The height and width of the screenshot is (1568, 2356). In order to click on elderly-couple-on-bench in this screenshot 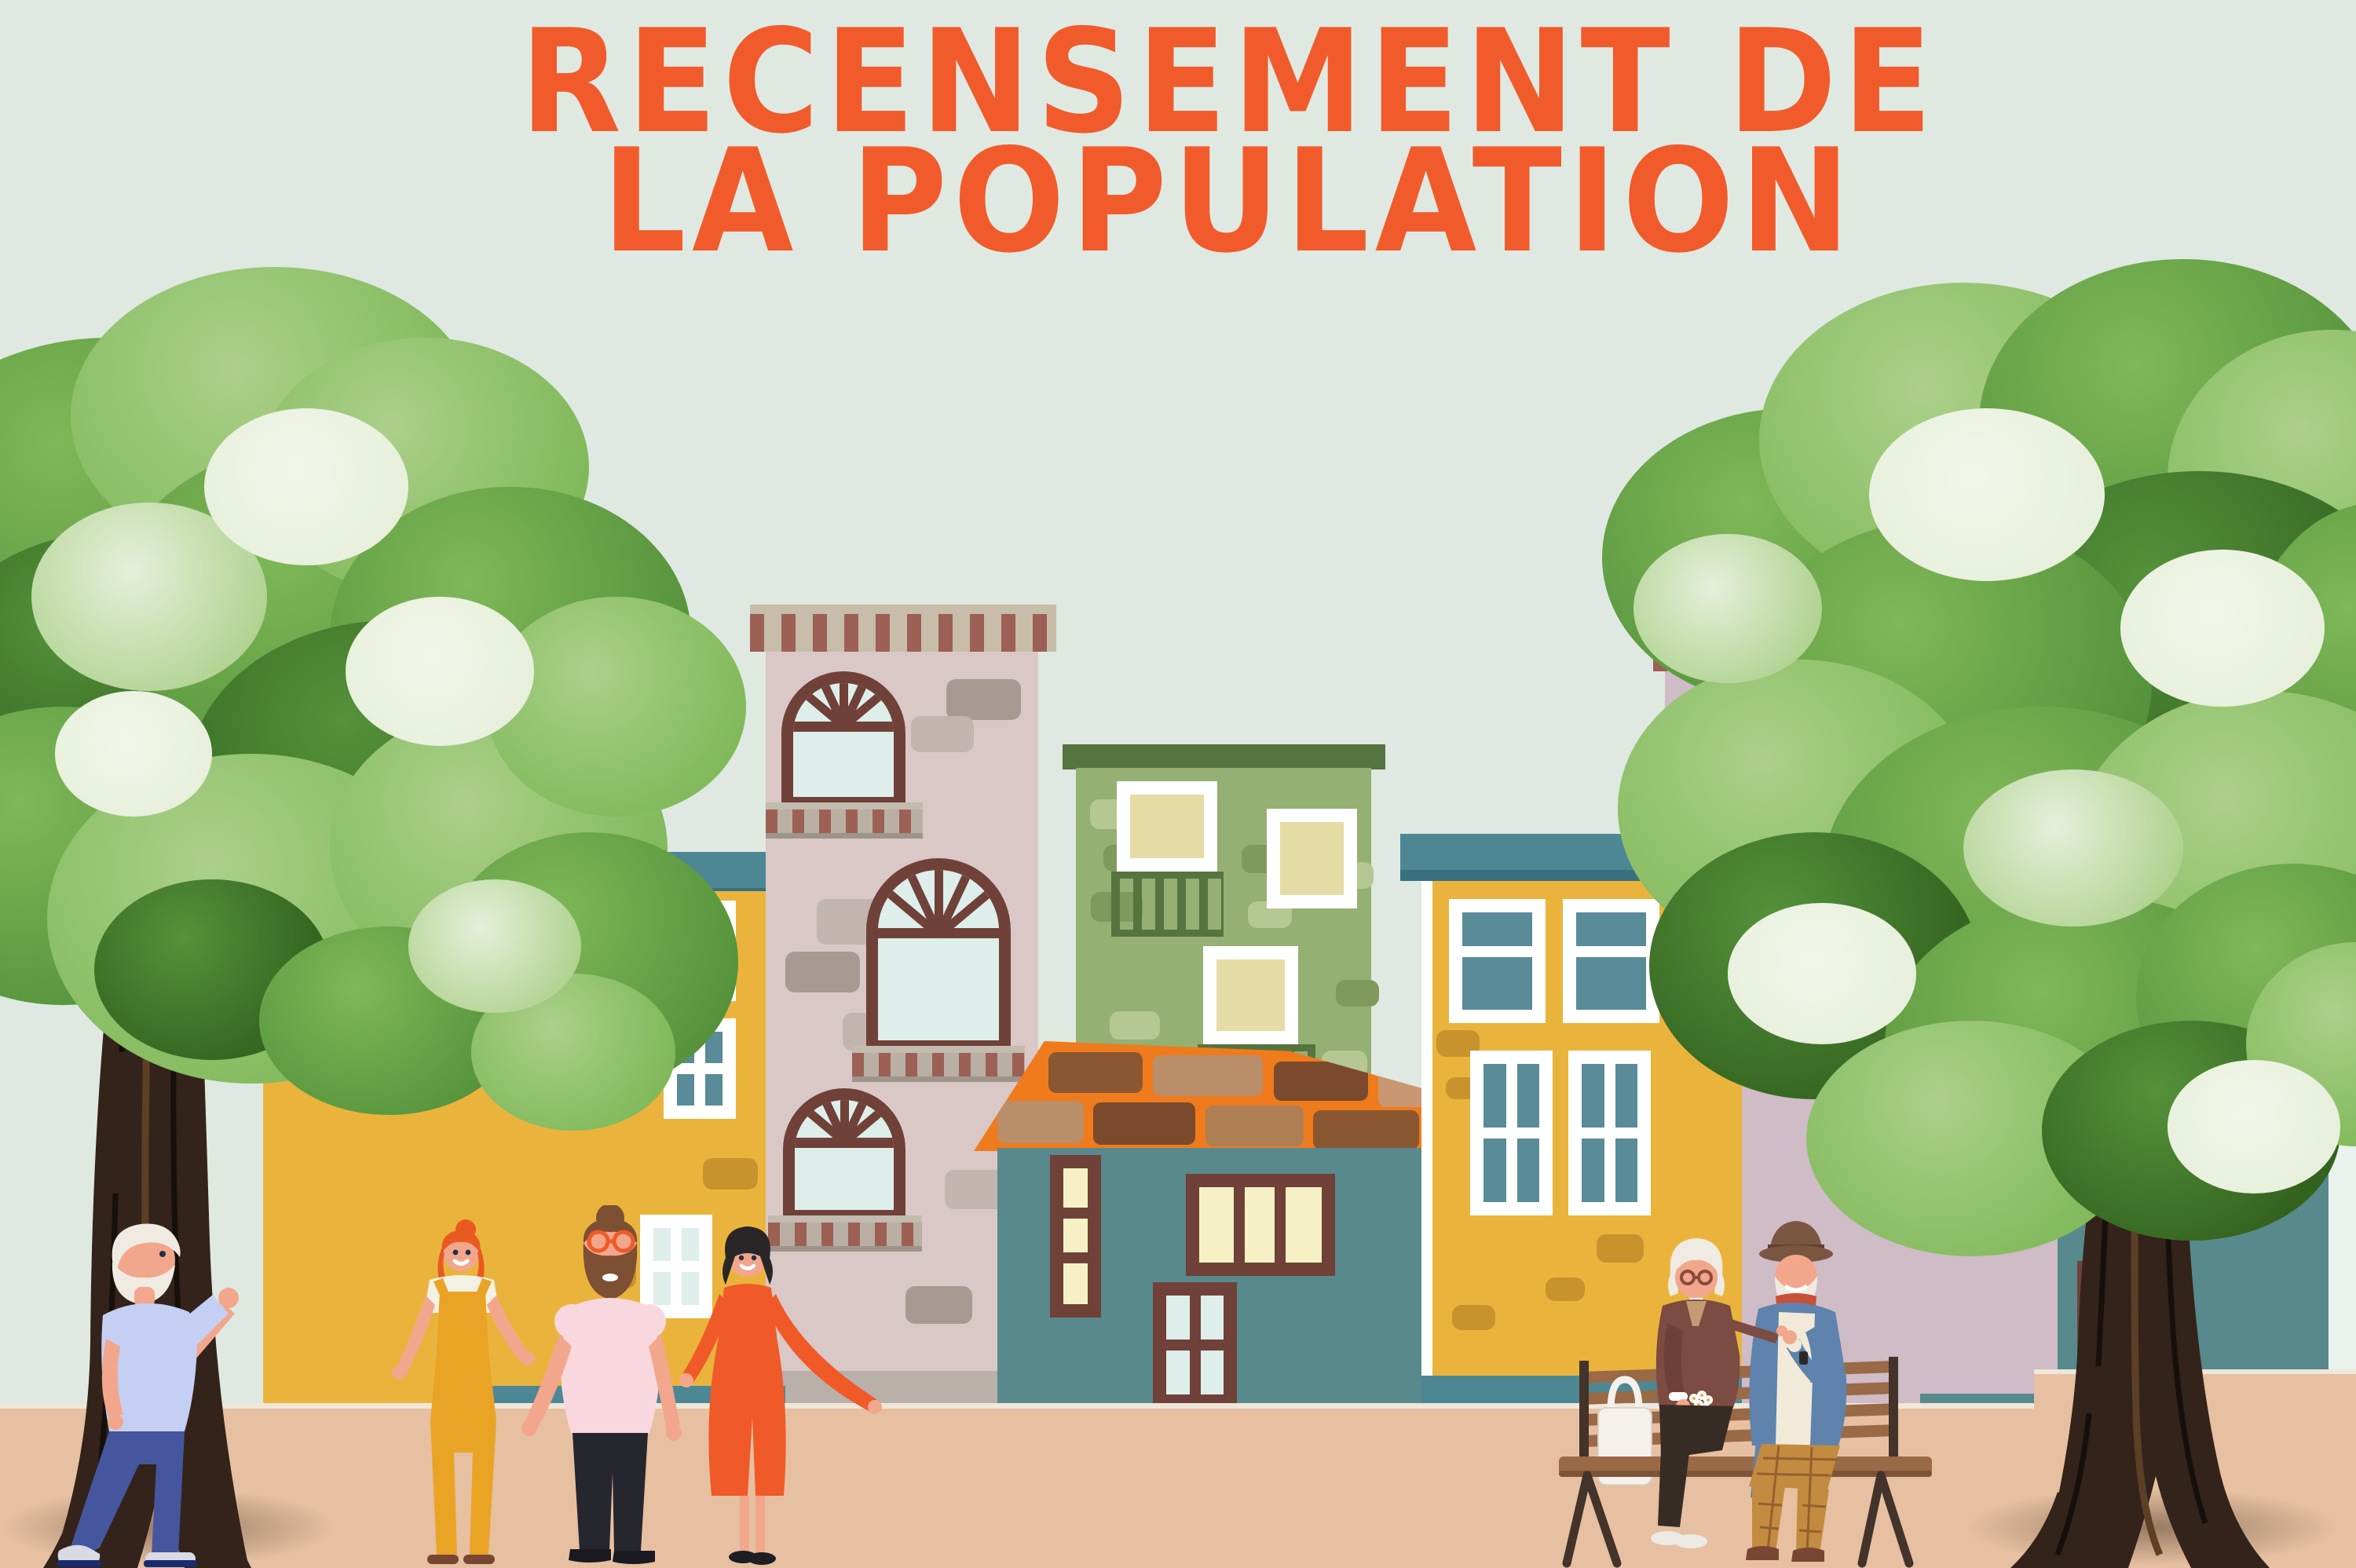, I will do `click(1745, 1394)`.